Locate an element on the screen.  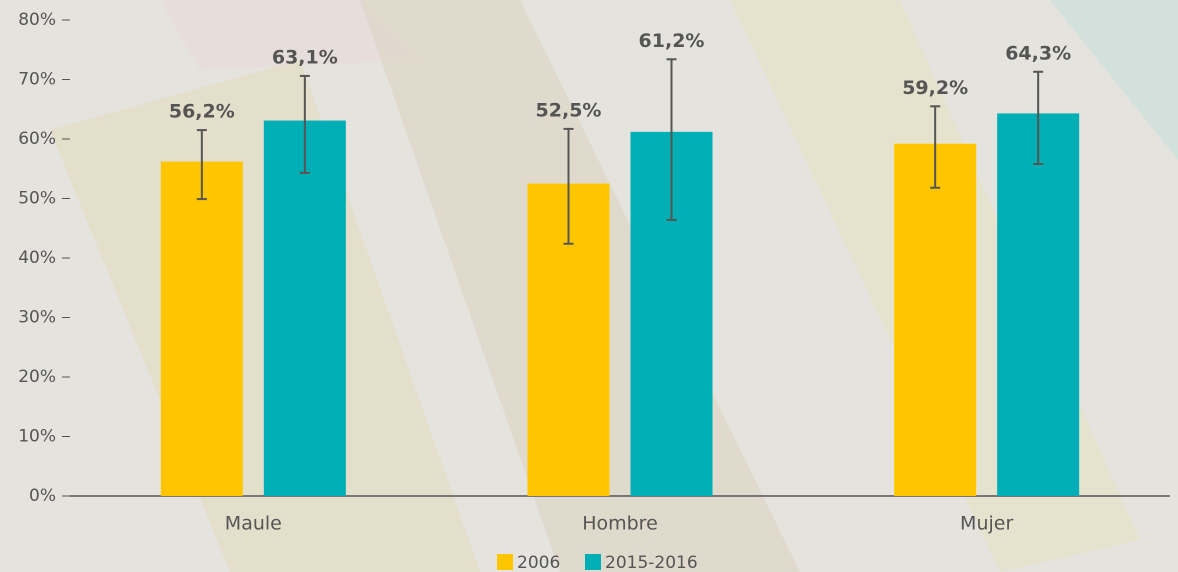
value-label: 59,2% is located at coordinates (935, 88).